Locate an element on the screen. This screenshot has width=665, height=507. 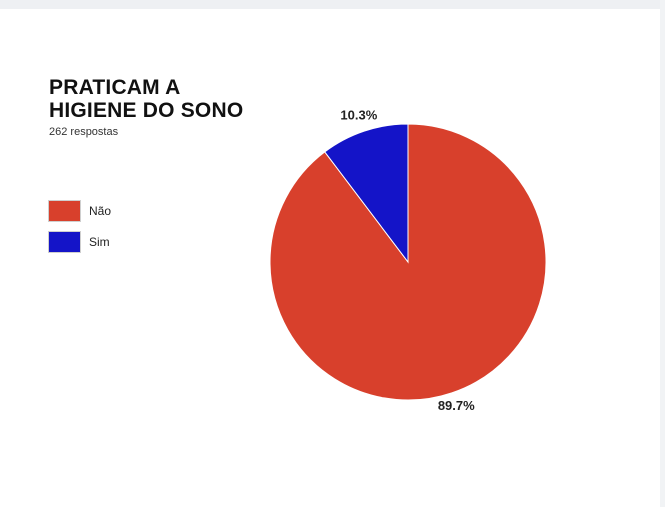
pie-label-sim: 10.3% is located at coordinates (358, 114).